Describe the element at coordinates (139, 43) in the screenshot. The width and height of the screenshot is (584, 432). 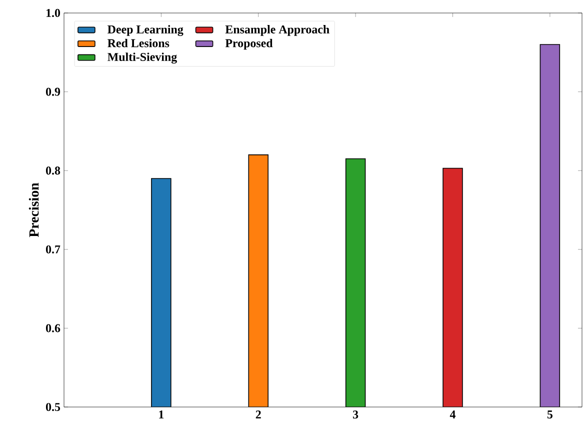
I see `legend-label: Red Lesions` at that location.